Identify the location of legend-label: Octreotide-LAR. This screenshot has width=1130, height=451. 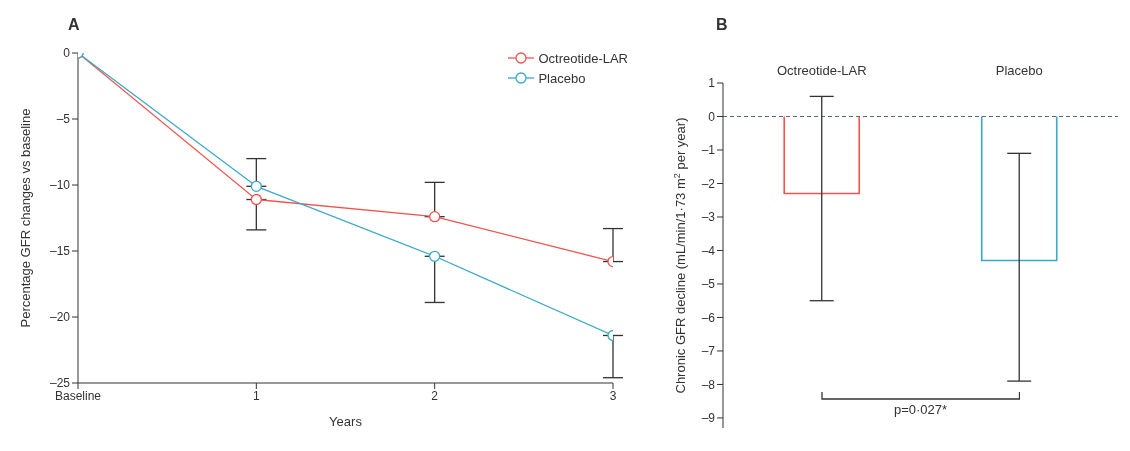
(583, 58).